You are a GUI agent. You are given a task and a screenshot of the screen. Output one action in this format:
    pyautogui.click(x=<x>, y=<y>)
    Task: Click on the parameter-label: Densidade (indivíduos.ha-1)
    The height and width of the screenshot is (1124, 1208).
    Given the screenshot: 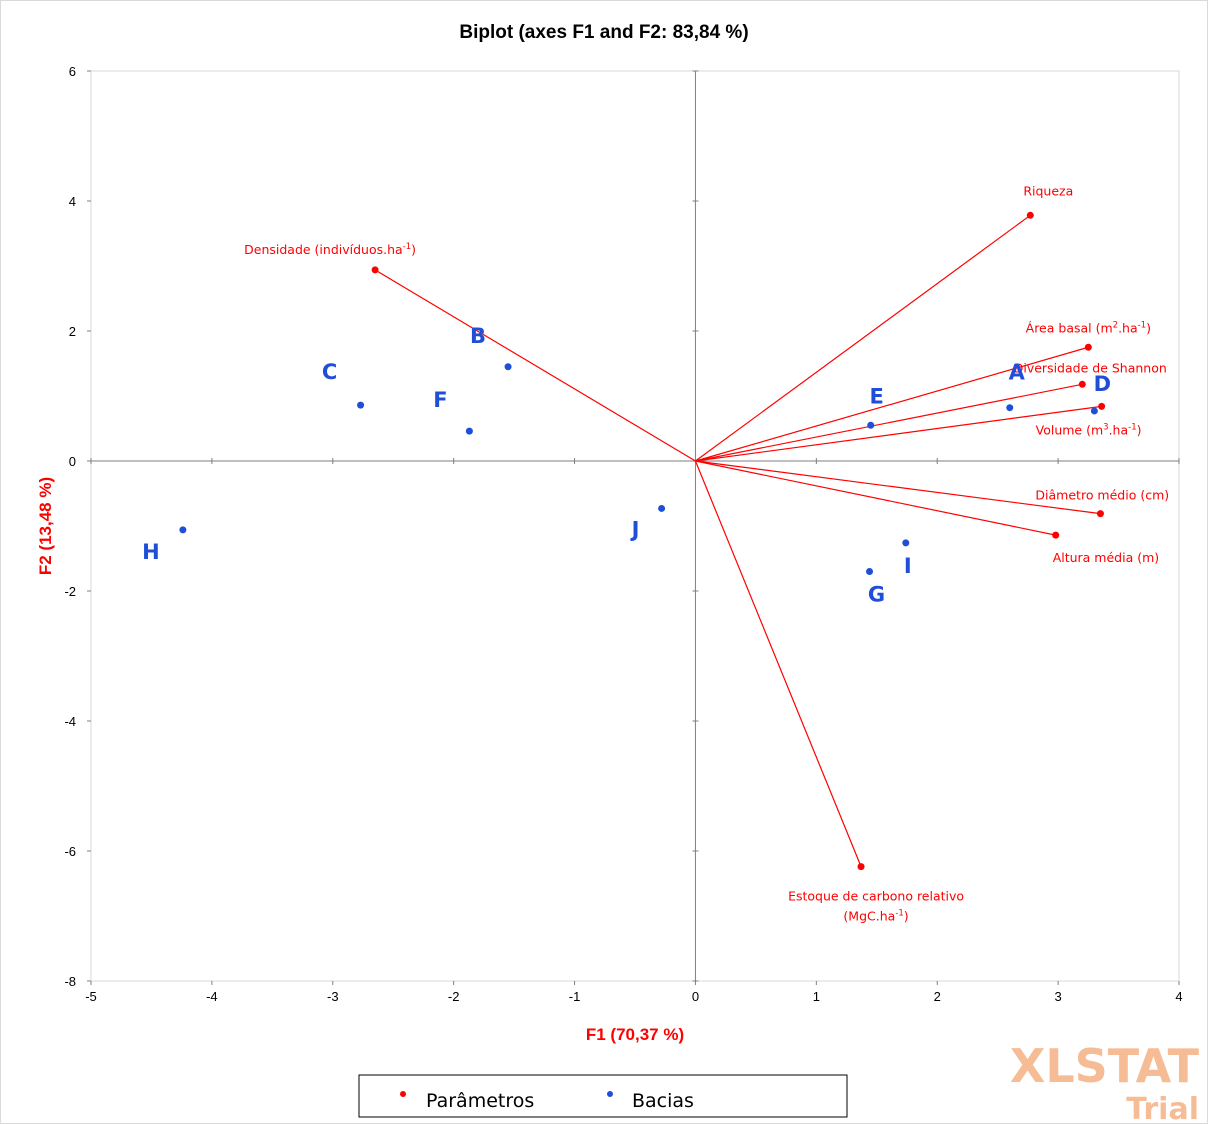 What is the action you would take?
    pyautogui.click(x=330, y=249)
    